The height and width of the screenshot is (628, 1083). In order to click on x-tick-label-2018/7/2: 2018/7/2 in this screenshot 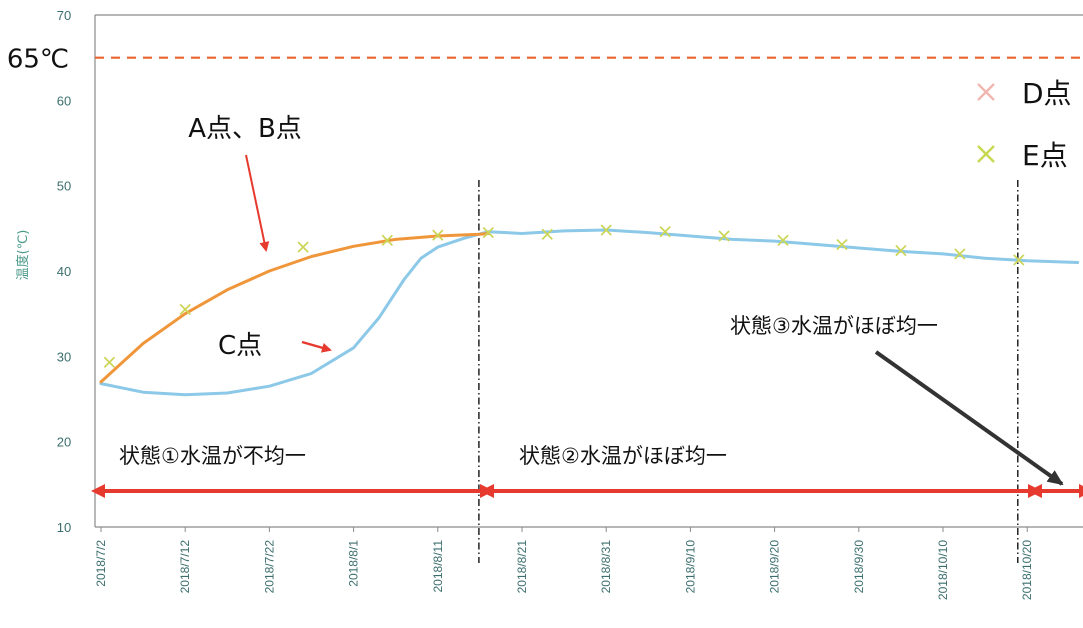, I will do `click(101, 563)`.